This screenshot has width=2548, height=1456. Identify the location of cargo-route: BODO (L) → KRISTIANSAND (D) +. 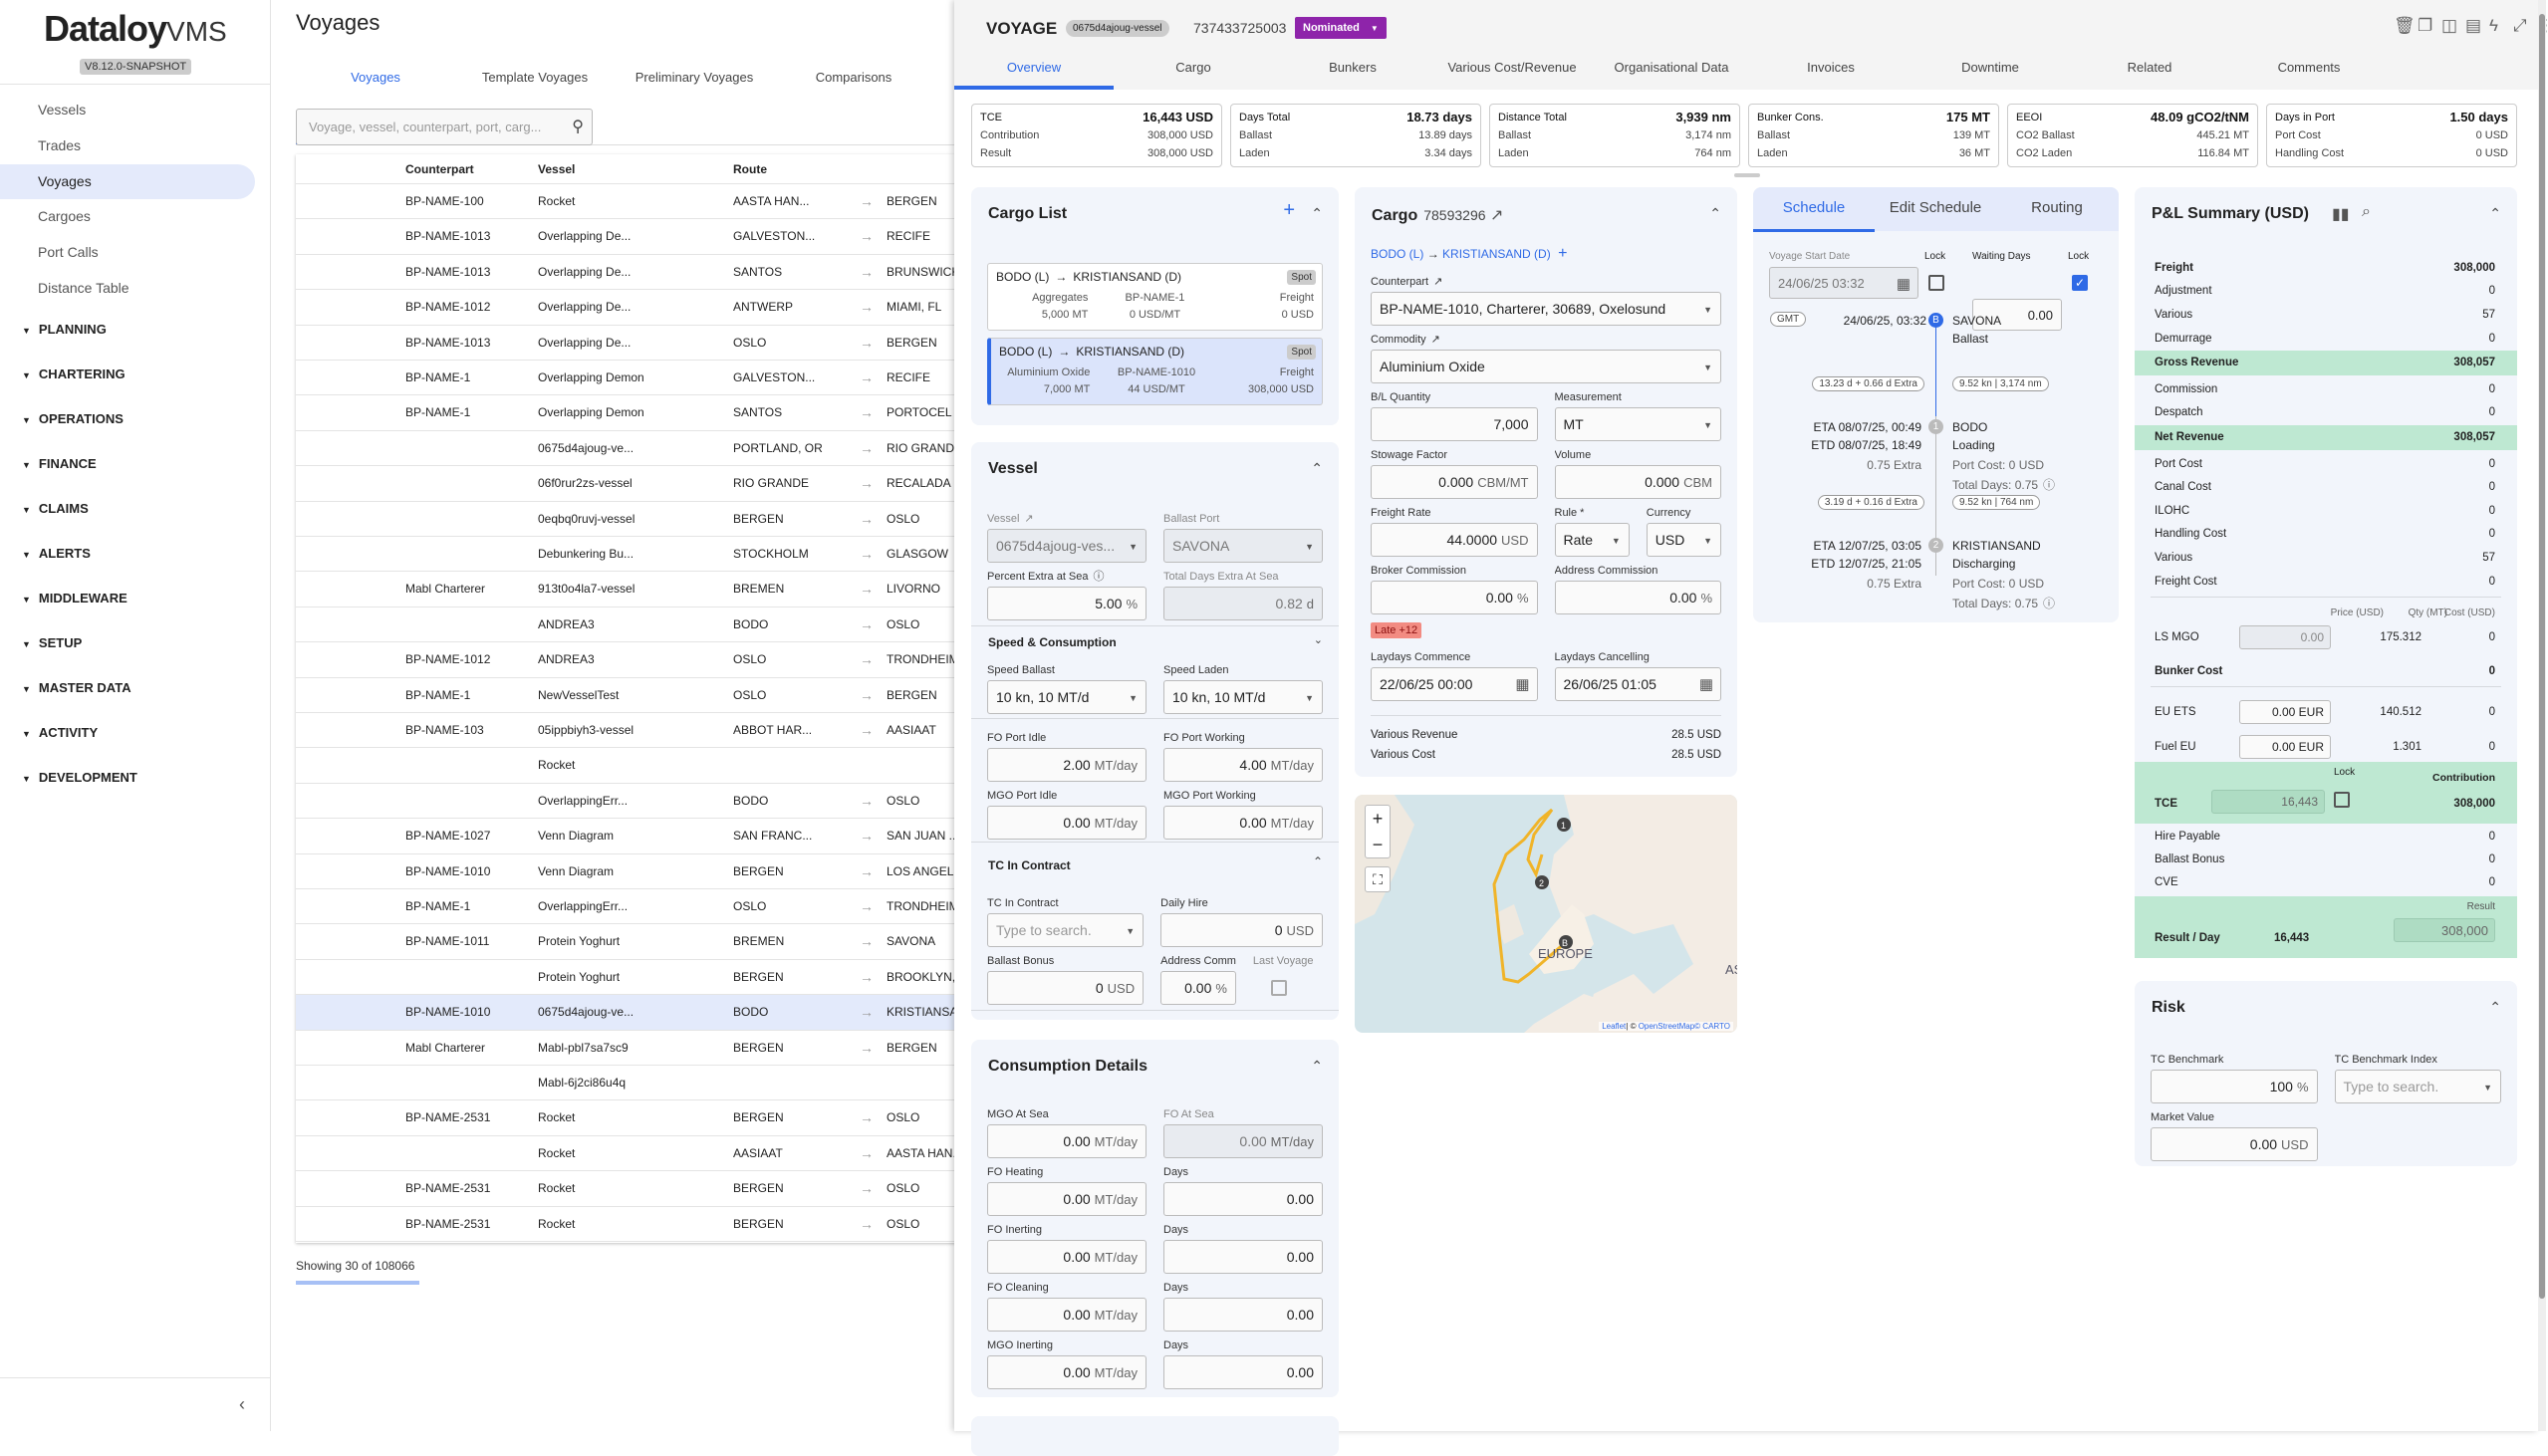
(1469, 254).